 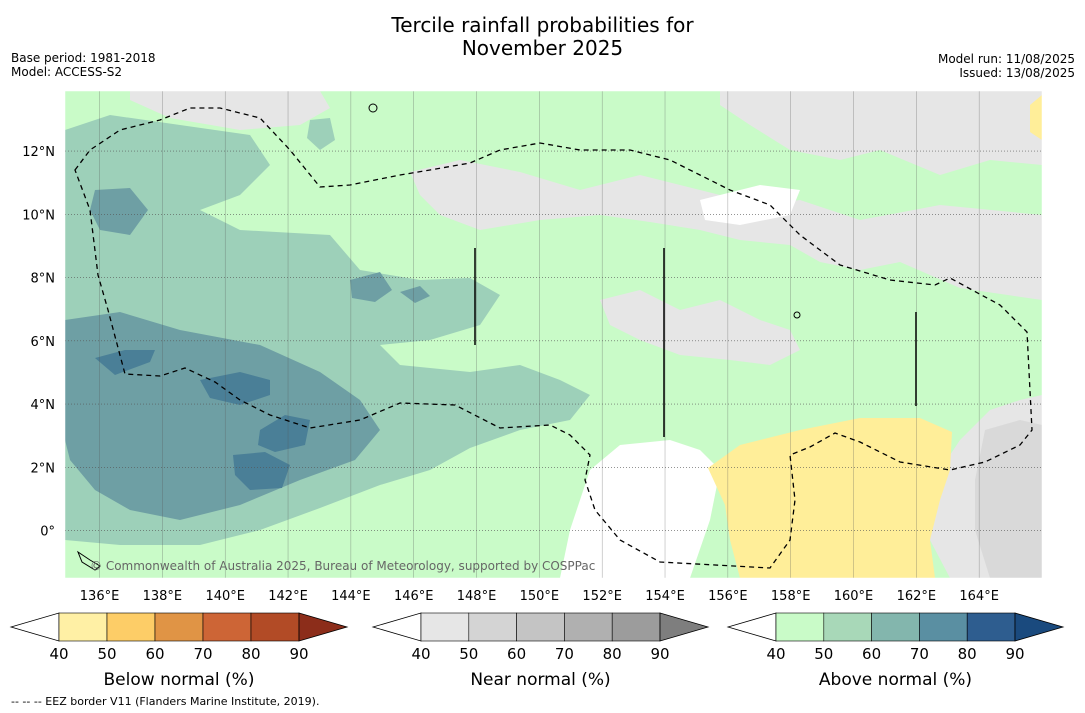 I want to click on map-title-line2: November 2025, so click(x=542, y=48).